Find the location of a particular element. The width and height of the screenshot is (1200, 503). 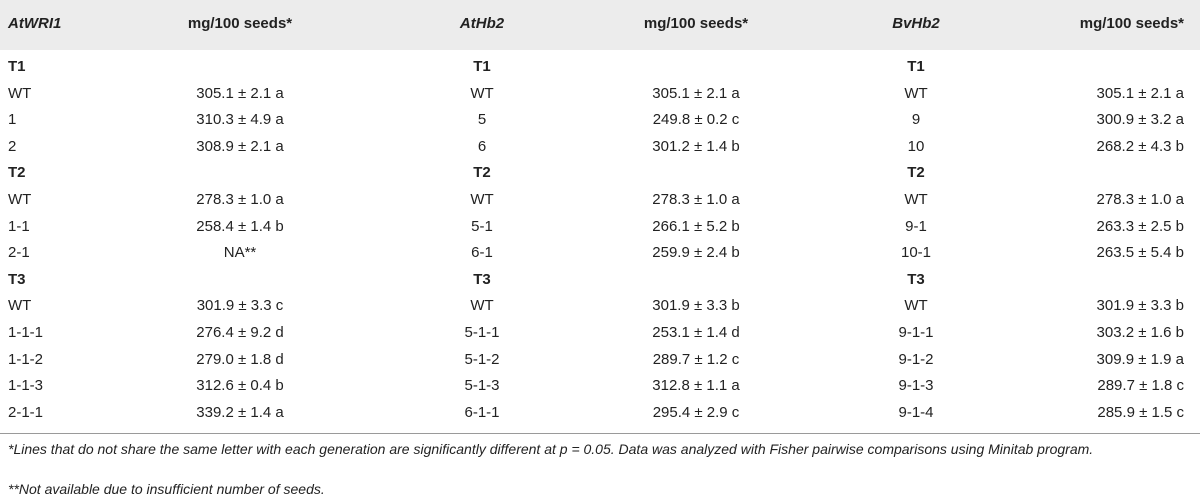

table-cell-text-r11-c3: 5-1-2 is located at coordinates (482, 359).